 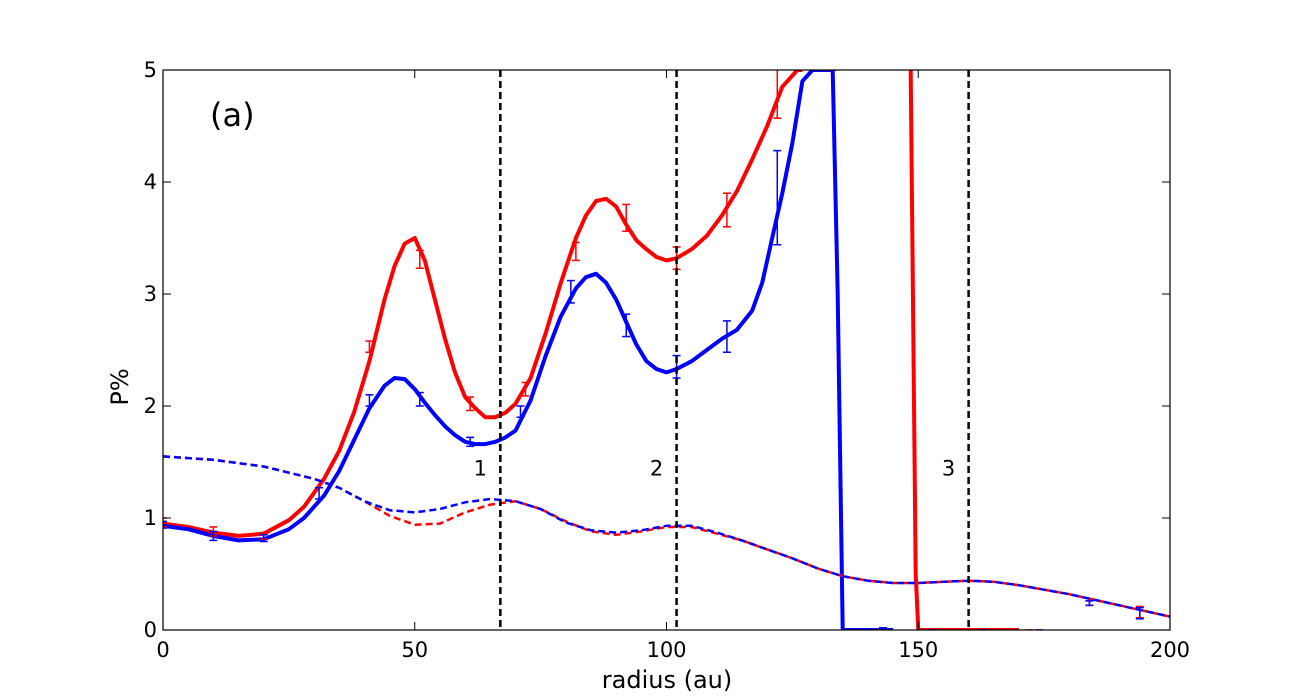 I want to click on y-tick-label-5: 5, so click(x=150, y=70).